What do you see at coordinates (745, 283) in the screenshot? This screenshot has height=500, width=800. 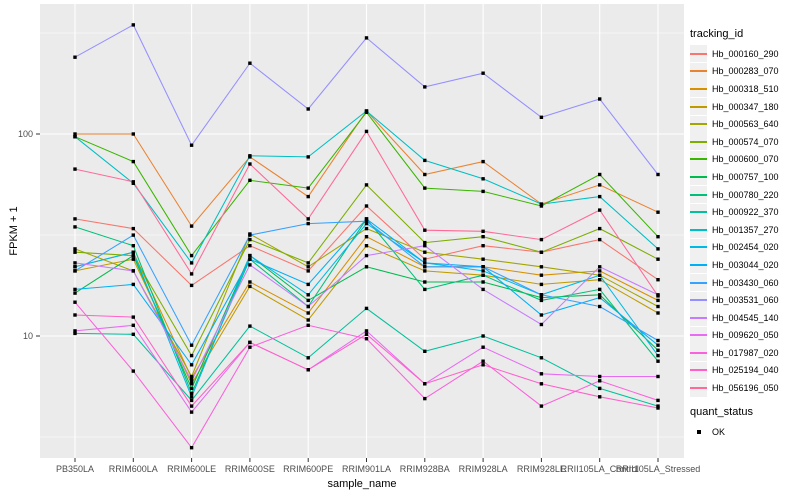 I see `legend-item-Hb_003430_060: Hb_003430_060` at bounding box center [745, 283].